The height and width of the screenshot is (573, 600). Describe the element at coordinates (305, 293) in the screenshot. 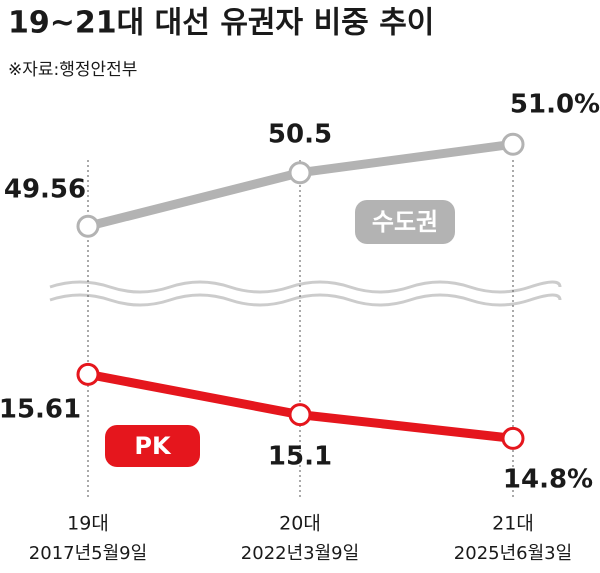

I see `axis-break` at that location.